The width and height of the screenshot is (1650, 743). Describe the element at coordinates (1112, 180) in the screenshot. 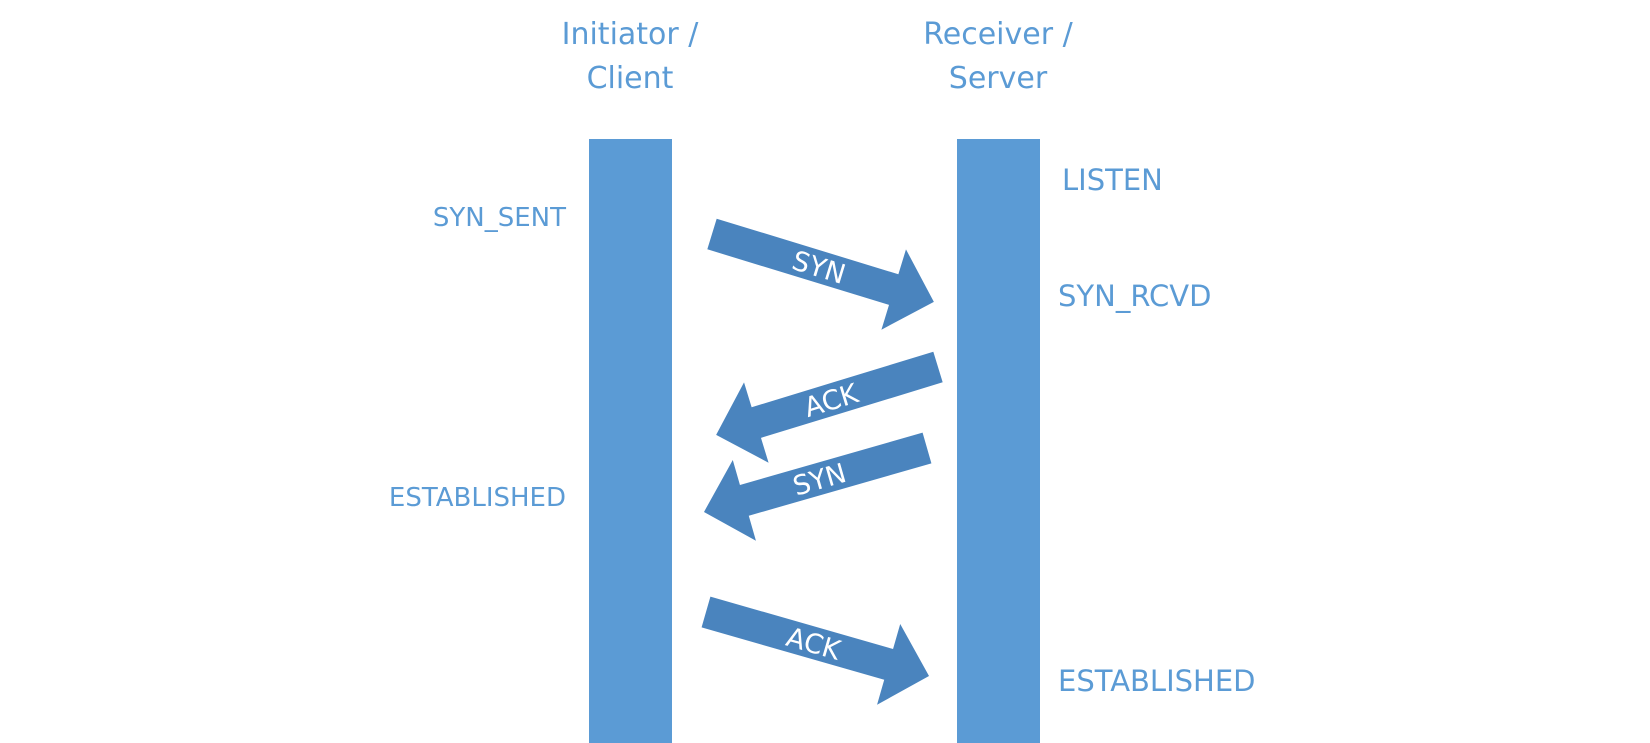

I see `server-state-listen: LISTEN` at that location.